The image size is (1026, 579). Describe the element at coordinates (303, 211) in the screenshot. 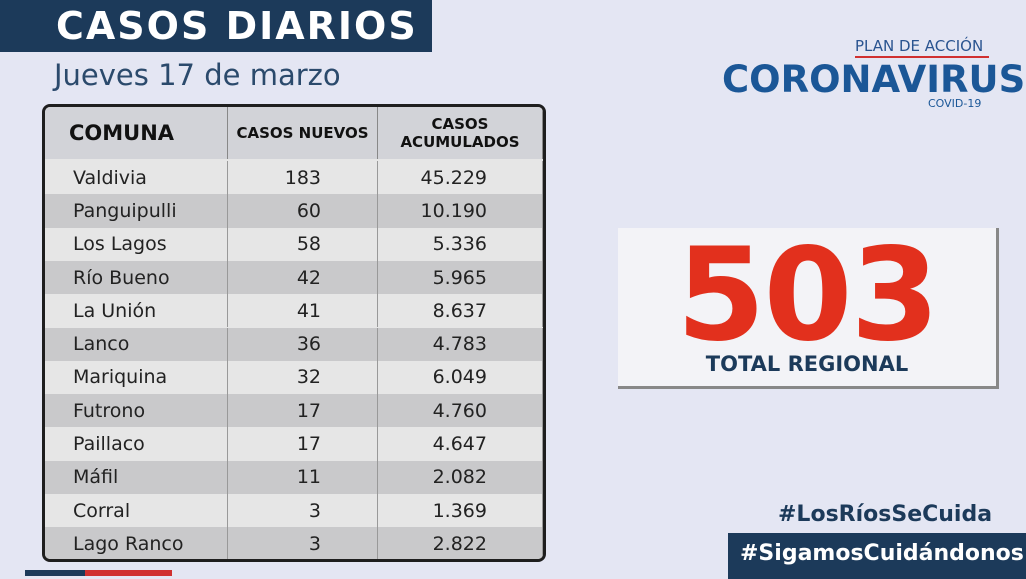

I see `table-cell: 60` at that location.